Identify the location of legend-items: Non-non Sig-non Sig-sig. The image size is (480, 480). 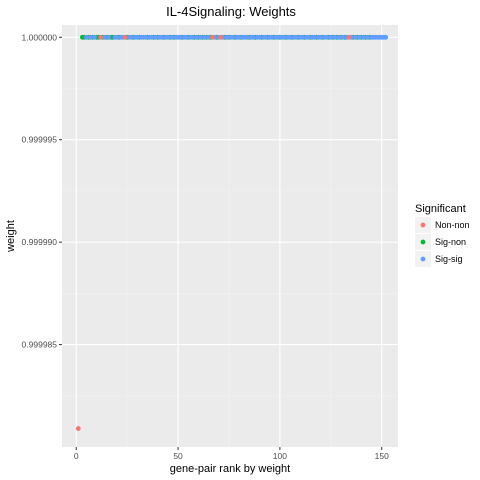
(442, 242).